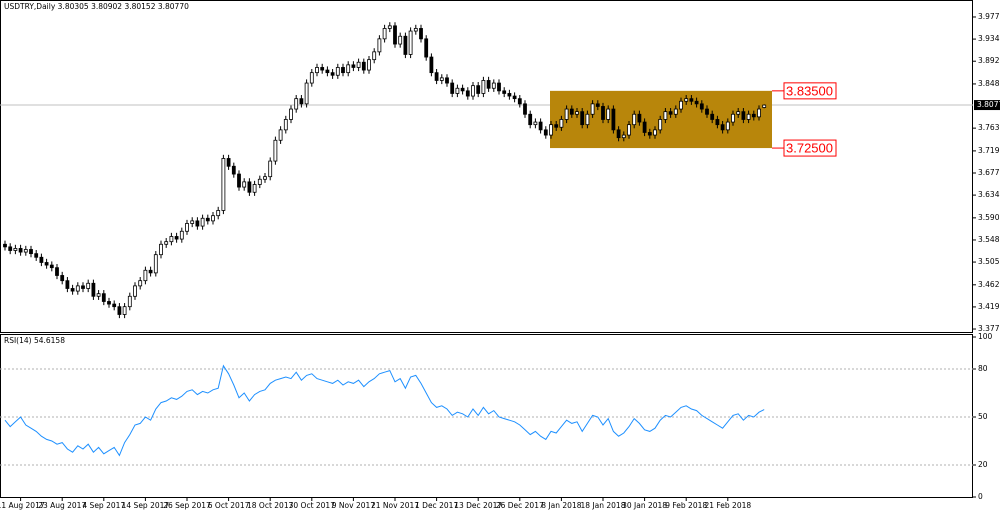  I want to click on x-tick-label: 4 Sep 2017, so click(103, 505).